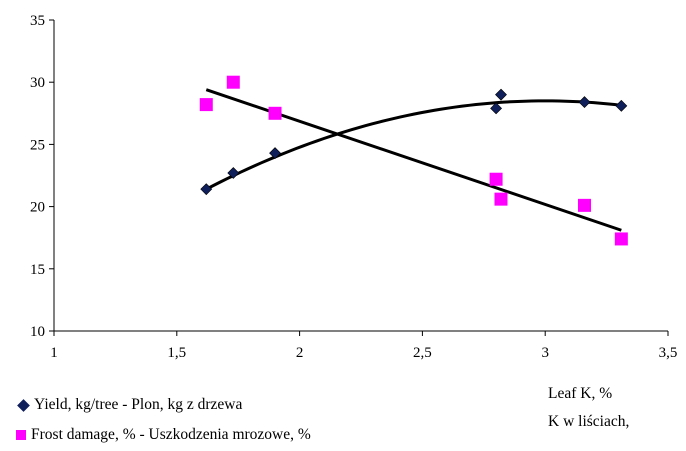 Image resolution: width=686 pixels, height=451 pixels. What do you see at coordinates (23, 405) in the screenshot?
I see `diamond-marker-icon` at bounding box center [23, 405].